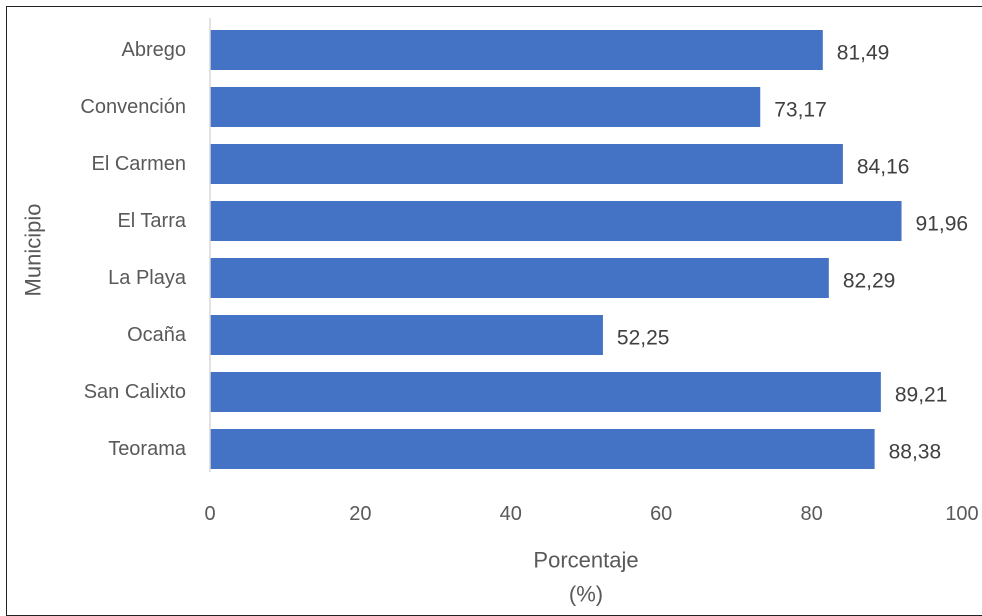  I want to click on category-label: El Tarra, so click(151, 221).